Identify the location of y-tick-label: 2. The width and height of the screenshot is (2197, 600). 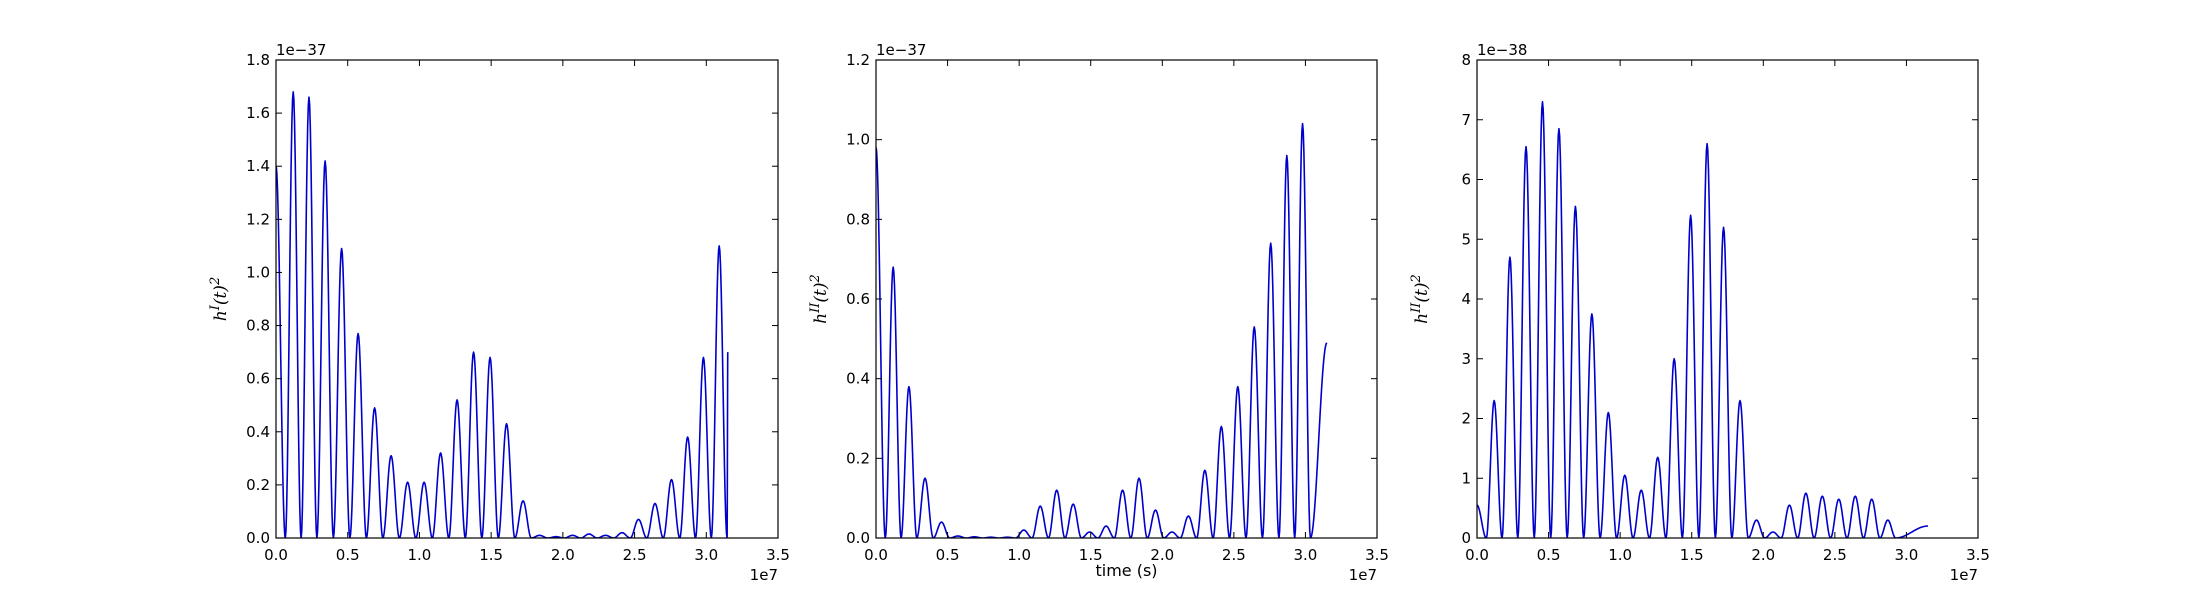
(1466, 419).